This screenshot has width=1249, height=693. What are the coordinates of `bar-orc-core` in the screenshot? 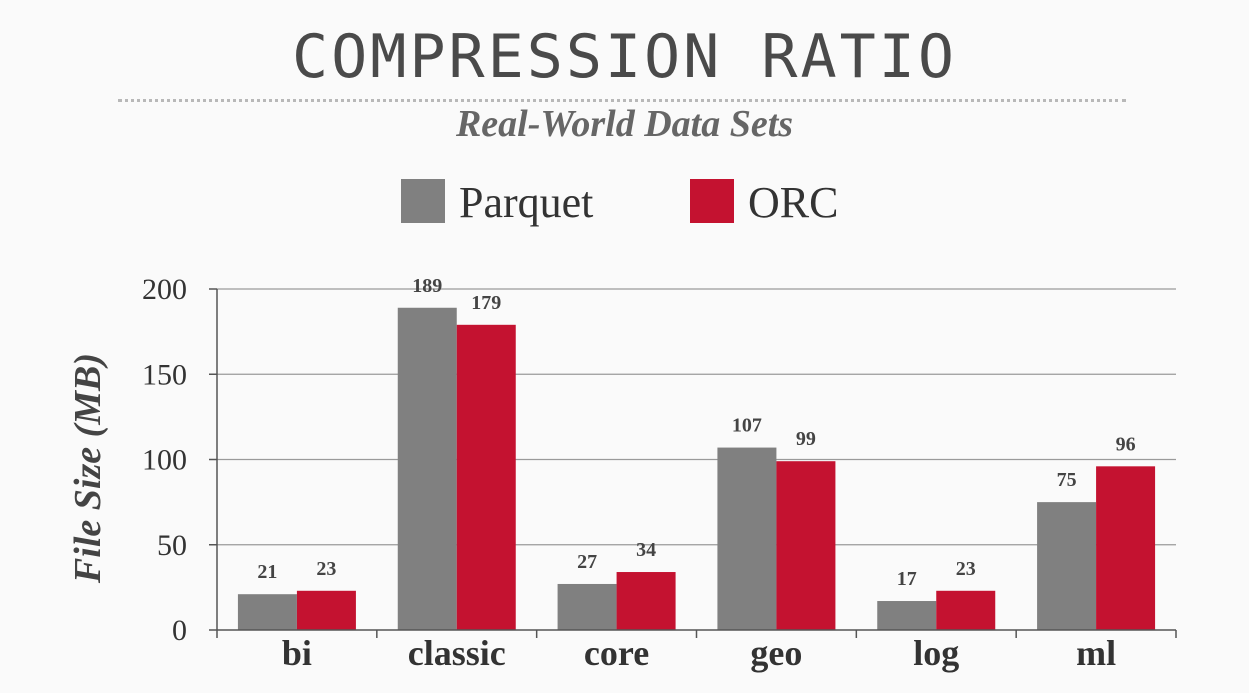 It's located at (646, 601).